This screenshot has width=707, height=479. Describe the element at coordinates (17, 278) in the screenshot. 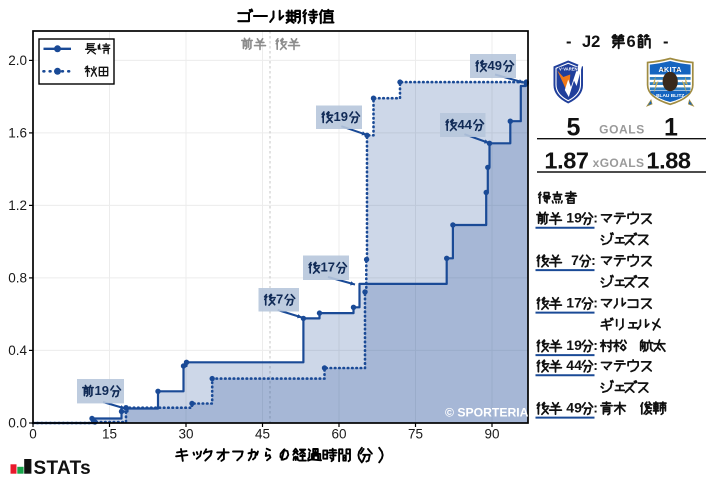

I see `svg-text: 0.8` at that location.